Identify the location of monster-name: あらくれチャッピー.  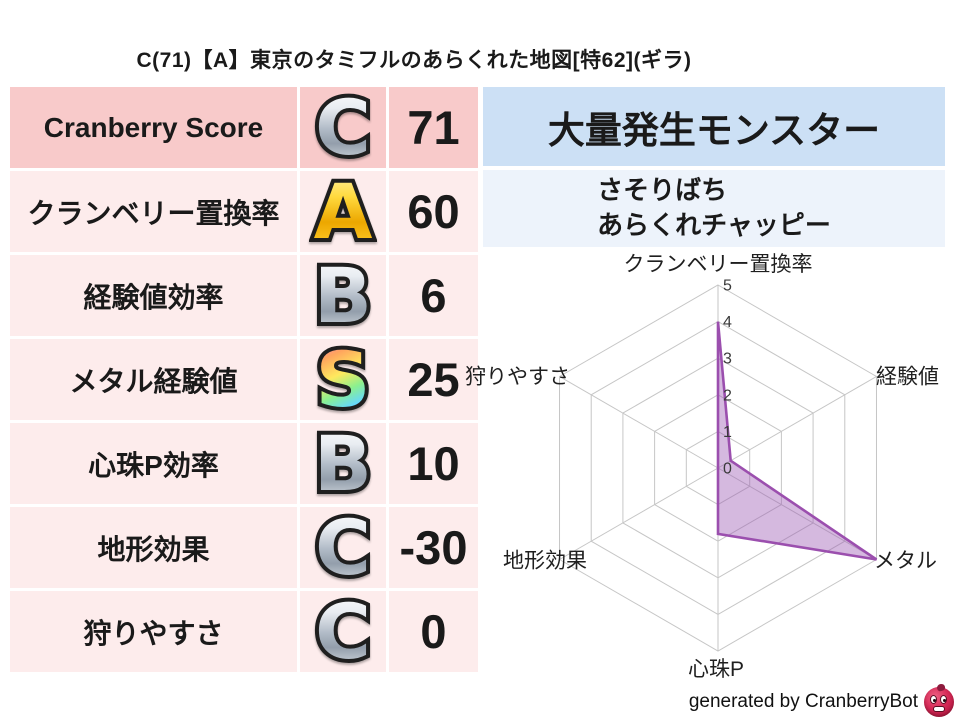
(714, 225).